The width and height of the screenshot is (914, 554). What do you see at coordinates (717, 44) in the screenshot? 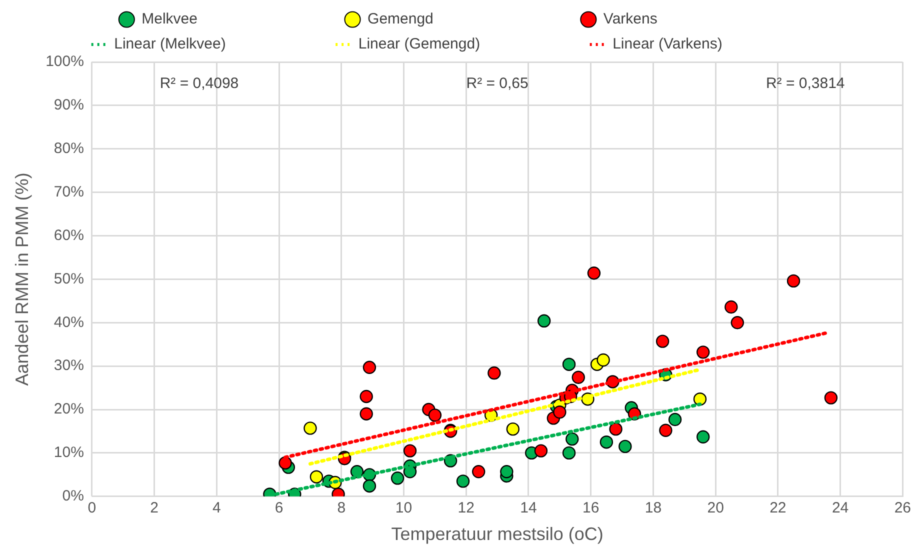
I see `legend-label: Linear (Varkens)` at bounding box center [717, 44].